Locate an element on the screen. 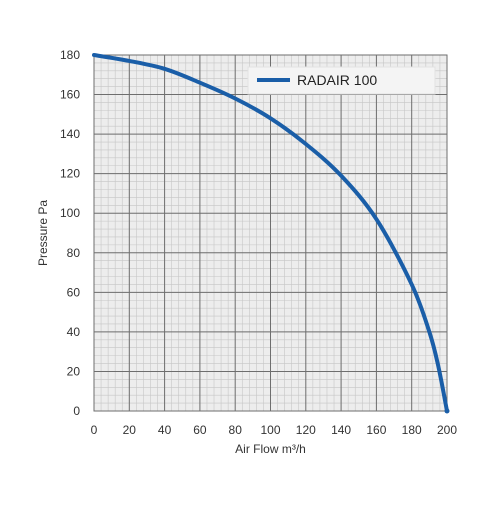 This screenshot has width=500, height=505. x-tick-label: 180 is located at coordinates (412, 430).